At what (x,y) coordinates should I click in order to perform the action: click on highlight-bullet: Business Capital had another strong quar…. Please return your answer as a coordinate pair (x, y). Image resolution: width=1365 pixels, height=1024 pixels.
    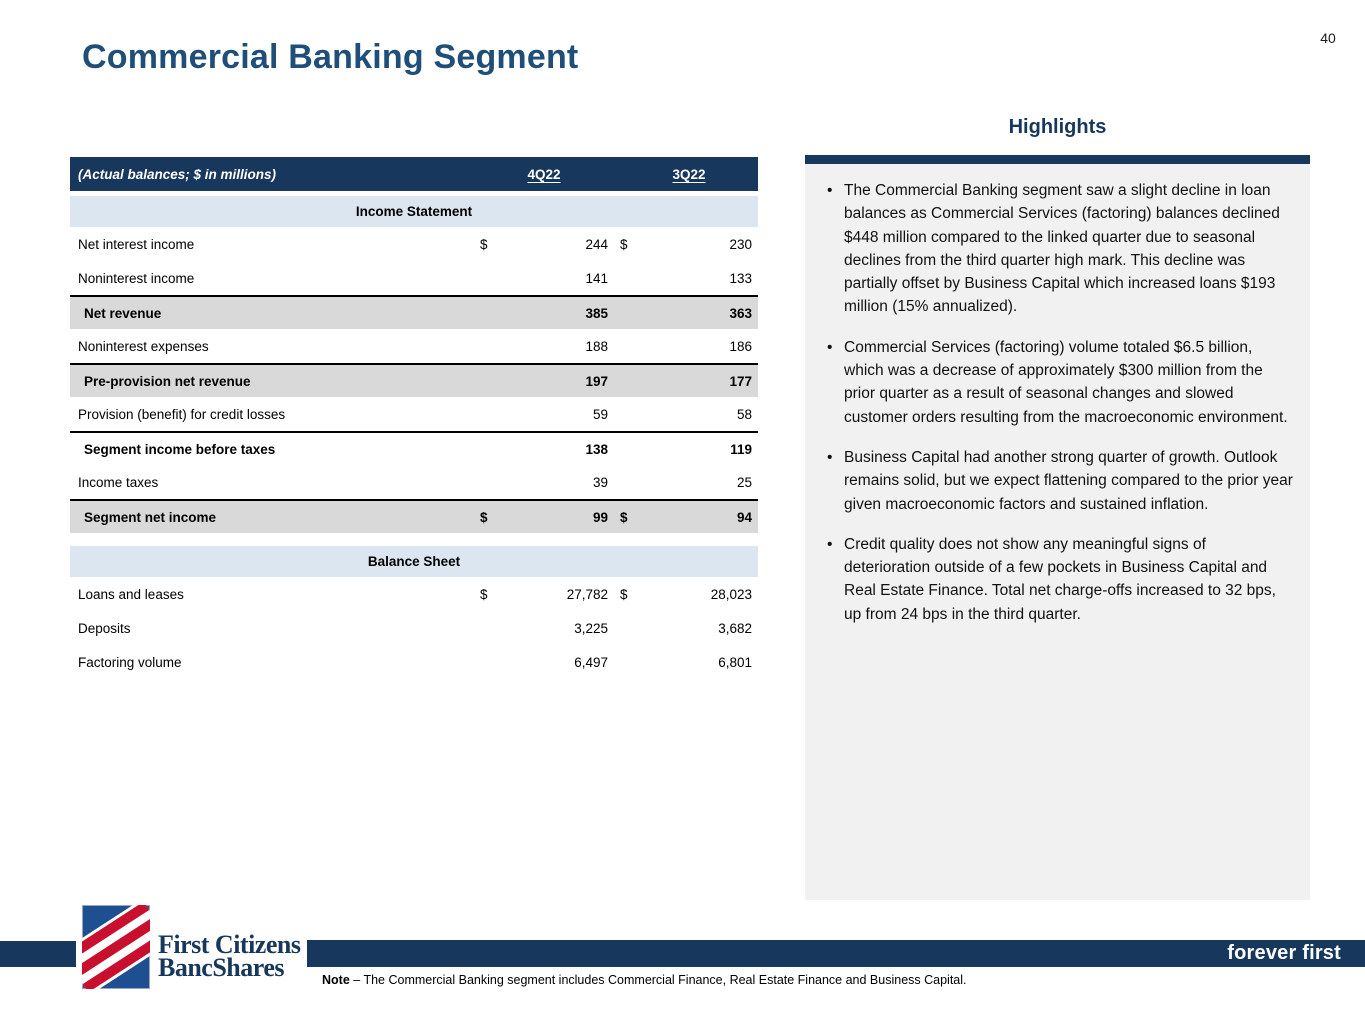
    Looking at the image, I should click on (1059, 481).